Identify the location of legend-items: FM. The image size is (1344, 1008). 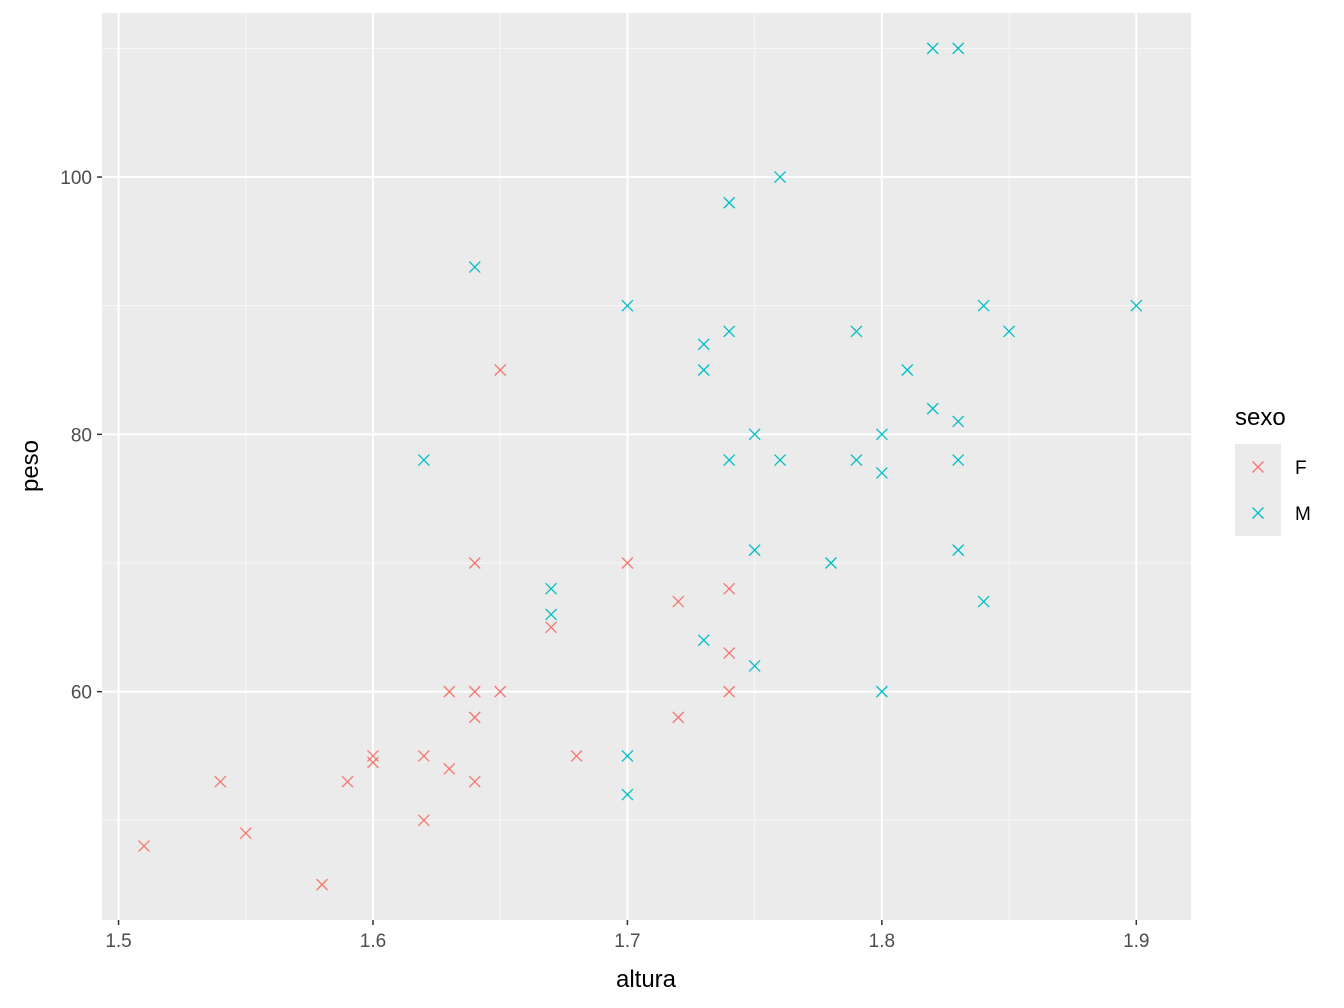
(1273, 490).